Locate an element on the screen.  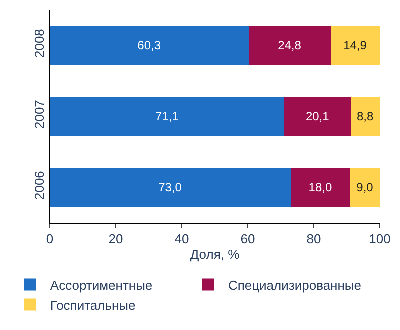
x-tick-label: 60 is located at coordinates (248, 239).